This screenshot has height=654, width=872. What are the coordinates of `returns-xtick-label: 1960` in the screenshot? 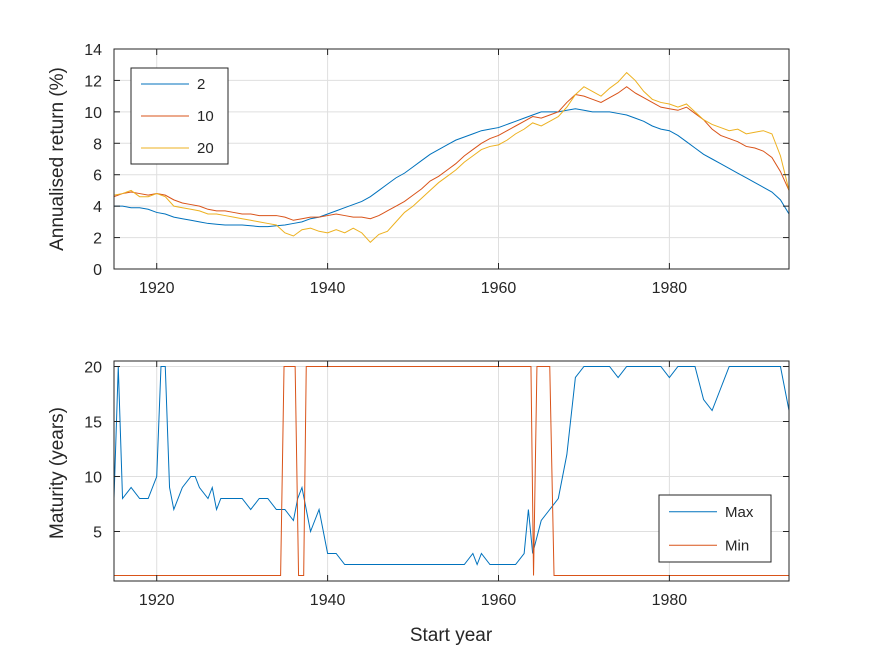 It's located at (499, 288).